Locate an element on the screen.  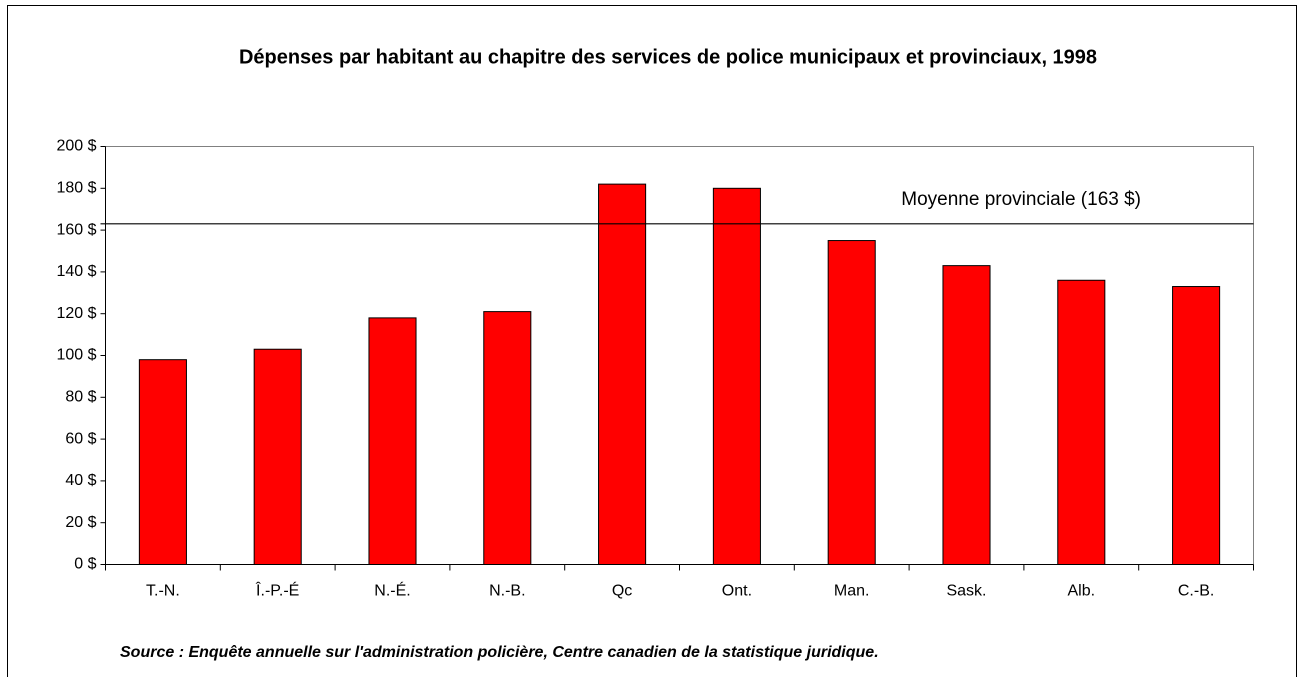
y-tick-label: 60 $ is located at coordinates (80, 438).